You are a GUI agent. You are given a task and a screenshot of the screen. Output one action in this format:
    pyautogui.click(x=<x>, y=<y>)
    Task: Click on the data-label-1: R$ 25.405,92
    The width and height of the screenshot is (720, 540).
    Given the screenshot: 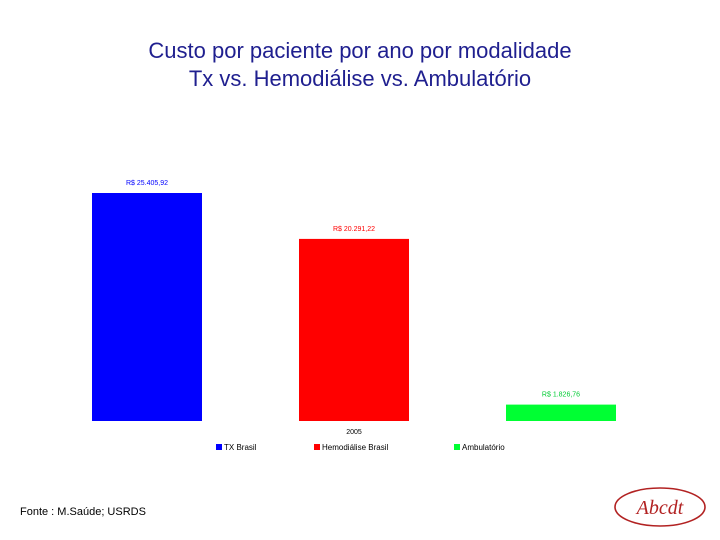 What is the action you would take?
    pyautogui.click(x=147, y=183)
    